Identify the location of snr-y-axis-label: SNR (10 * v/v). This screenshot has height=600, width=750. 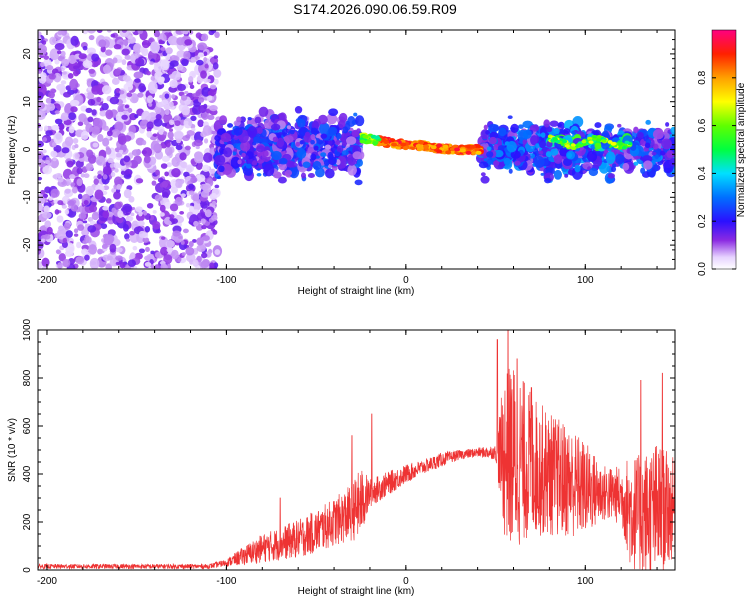
(12, 450).